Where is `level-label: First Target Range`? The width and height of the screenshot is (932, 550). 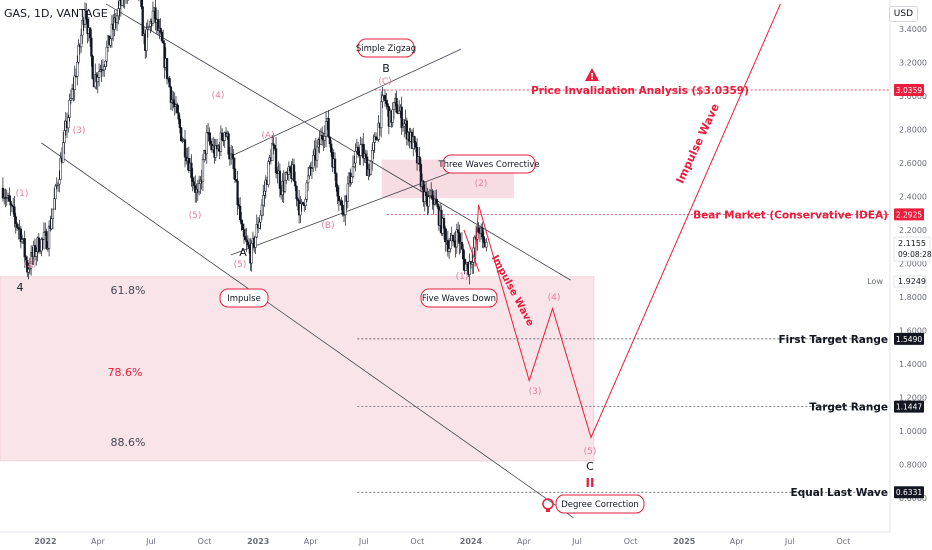 level-label: First Target Range is located at coordinates (833, 340).